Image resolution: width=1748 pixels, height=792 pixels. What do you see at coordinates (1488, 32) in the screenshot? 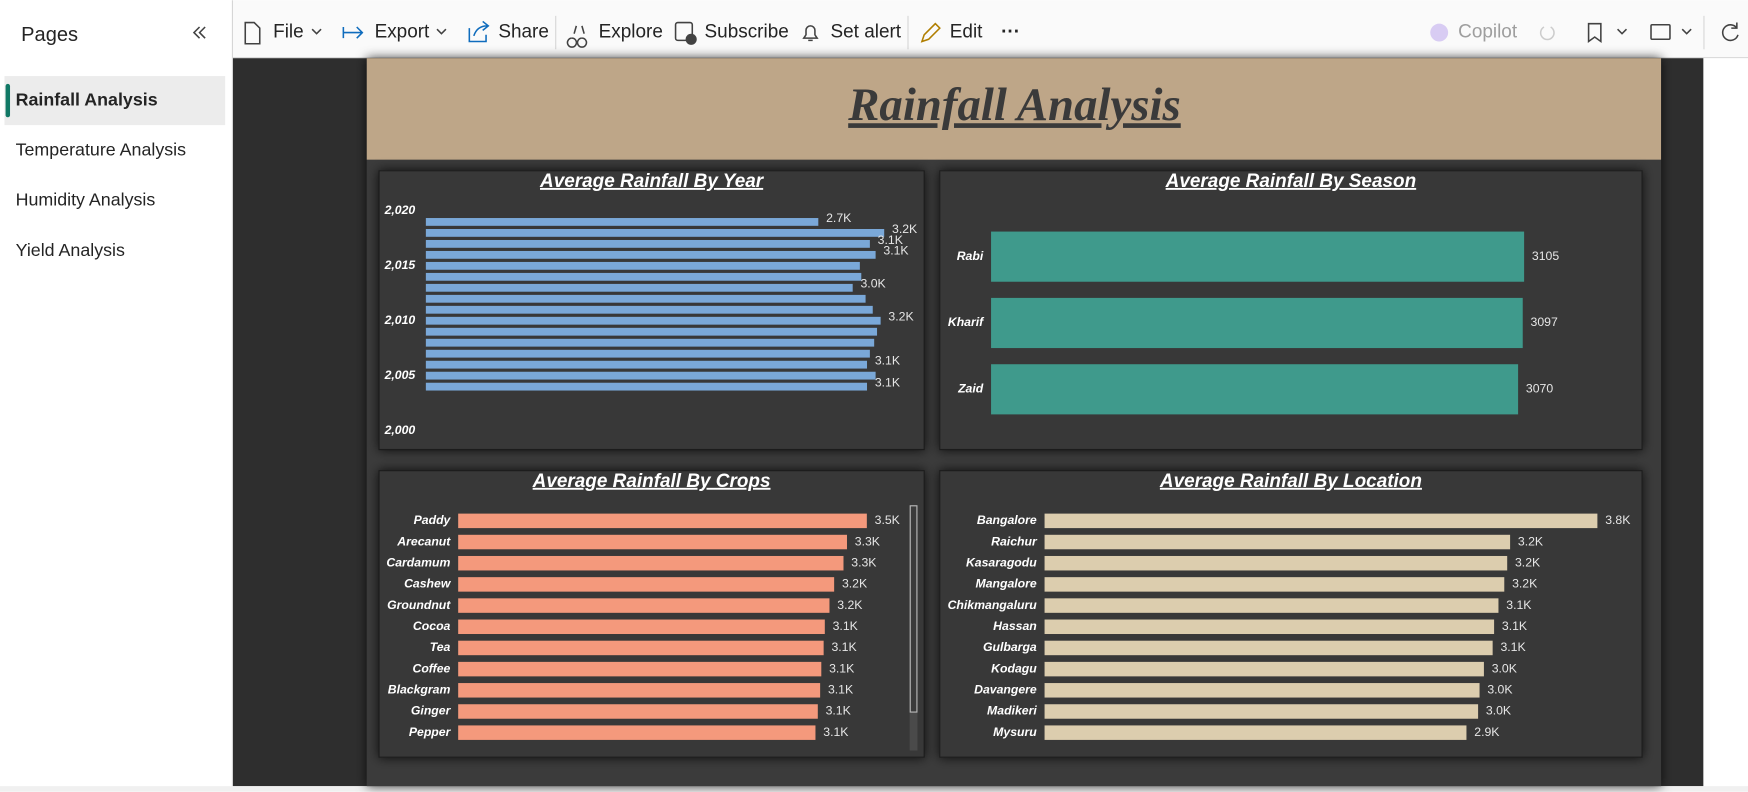
I see `copilot-button: Copilot` at bounding box center [1488, 32].